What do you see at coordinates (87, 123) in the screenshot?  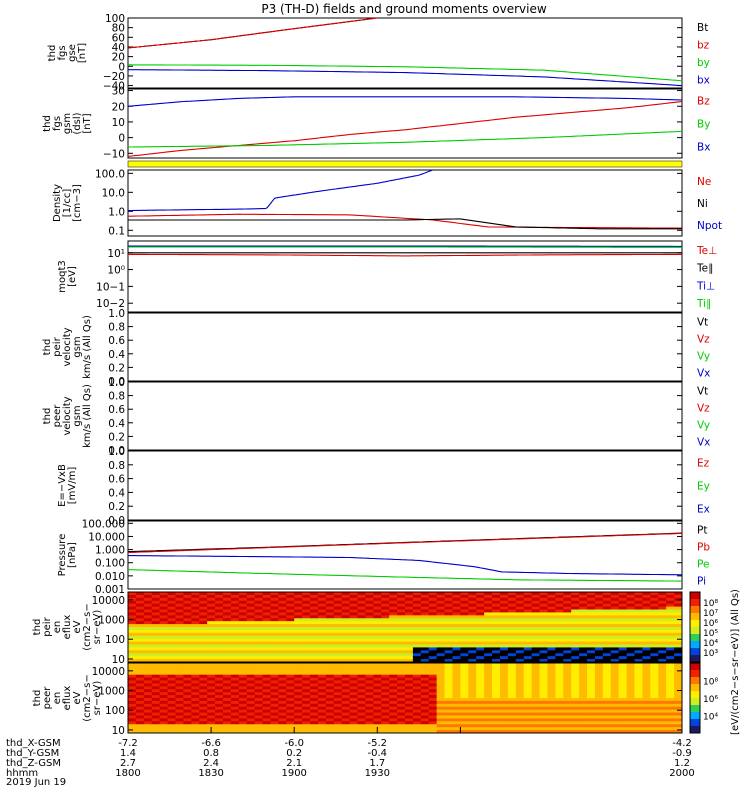 I see `y-axis-label: [nT]` at bounding box center [87, 123].